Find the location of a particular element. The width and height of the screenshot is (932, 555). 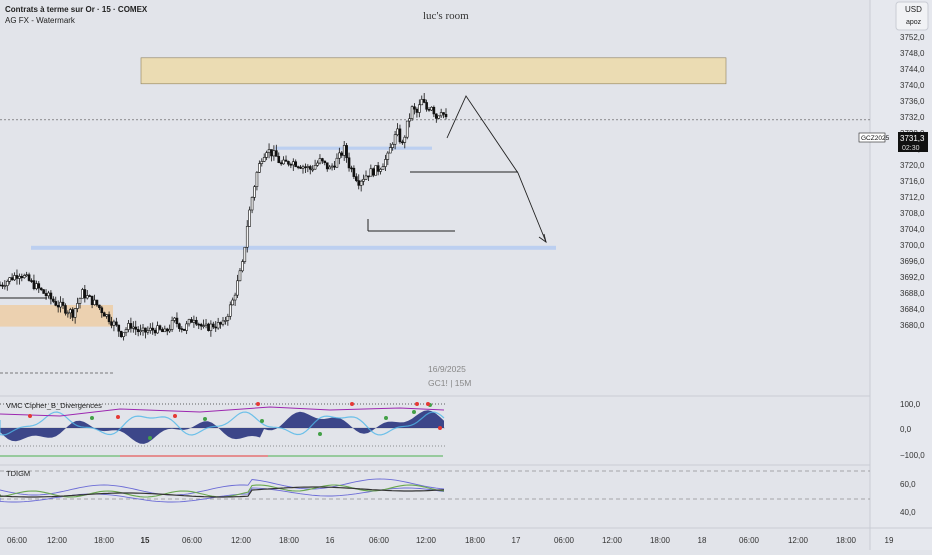

cipher-pane-title: VMC Cipher_B_Divergences is located at coordinates (54, 405).